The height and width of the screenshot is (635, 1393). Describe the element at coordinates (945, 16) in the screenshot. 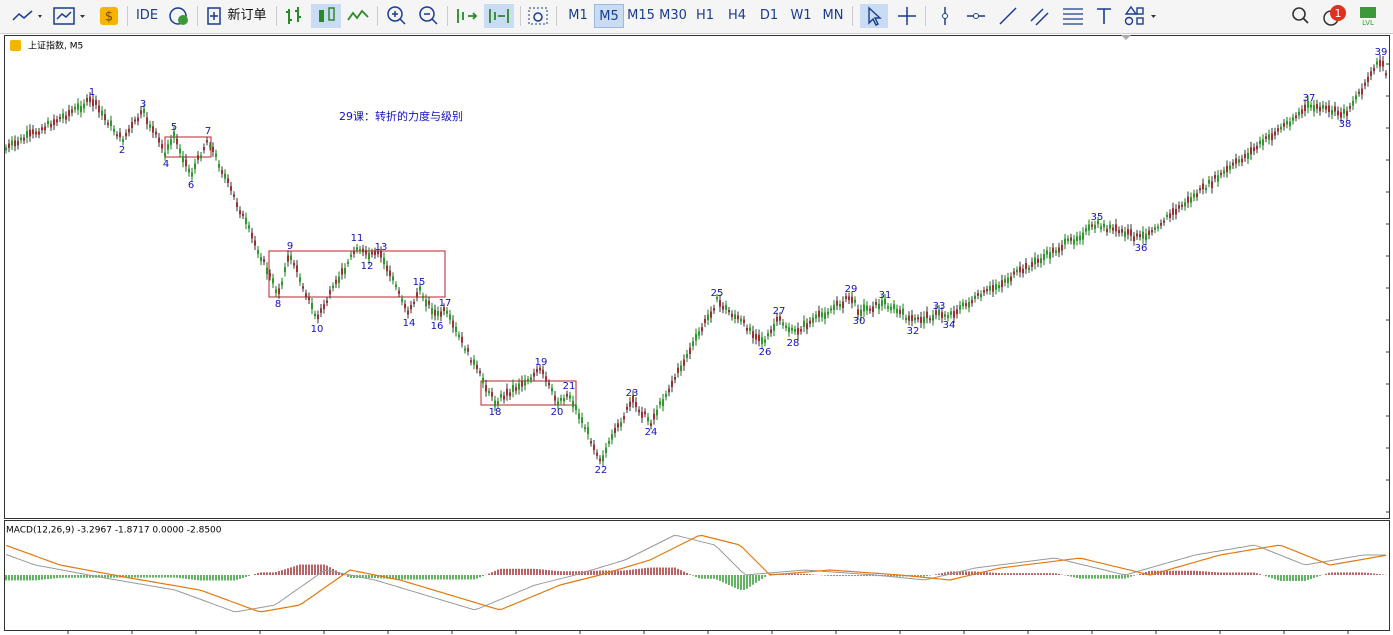

I see `vline-button` at that location.